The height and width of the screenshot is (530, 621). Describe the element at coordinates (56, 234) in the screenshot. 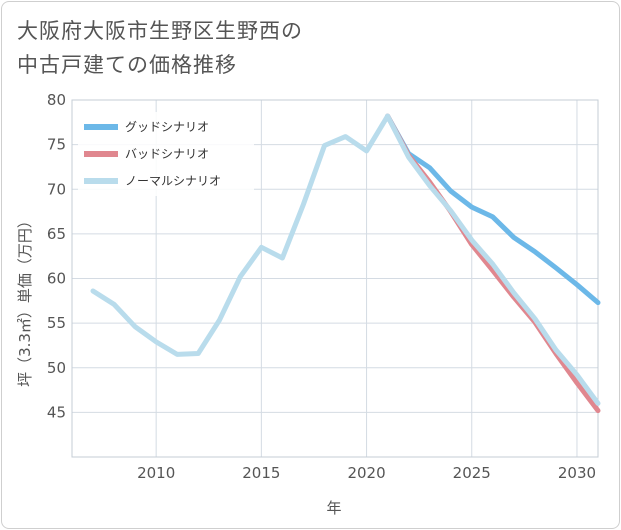

I see `y-tick-label: 65` at that location.